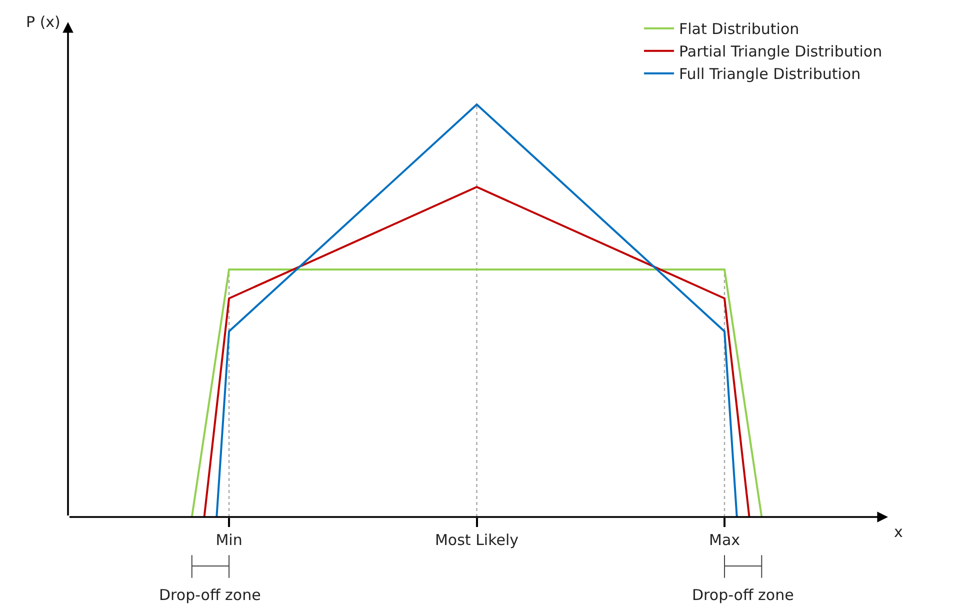 This screenshot has width=961, height=604. What do you see at coordinates (43, 22) in the screenshot?
I see `text: P (x)` at bounding box center [43, 22].